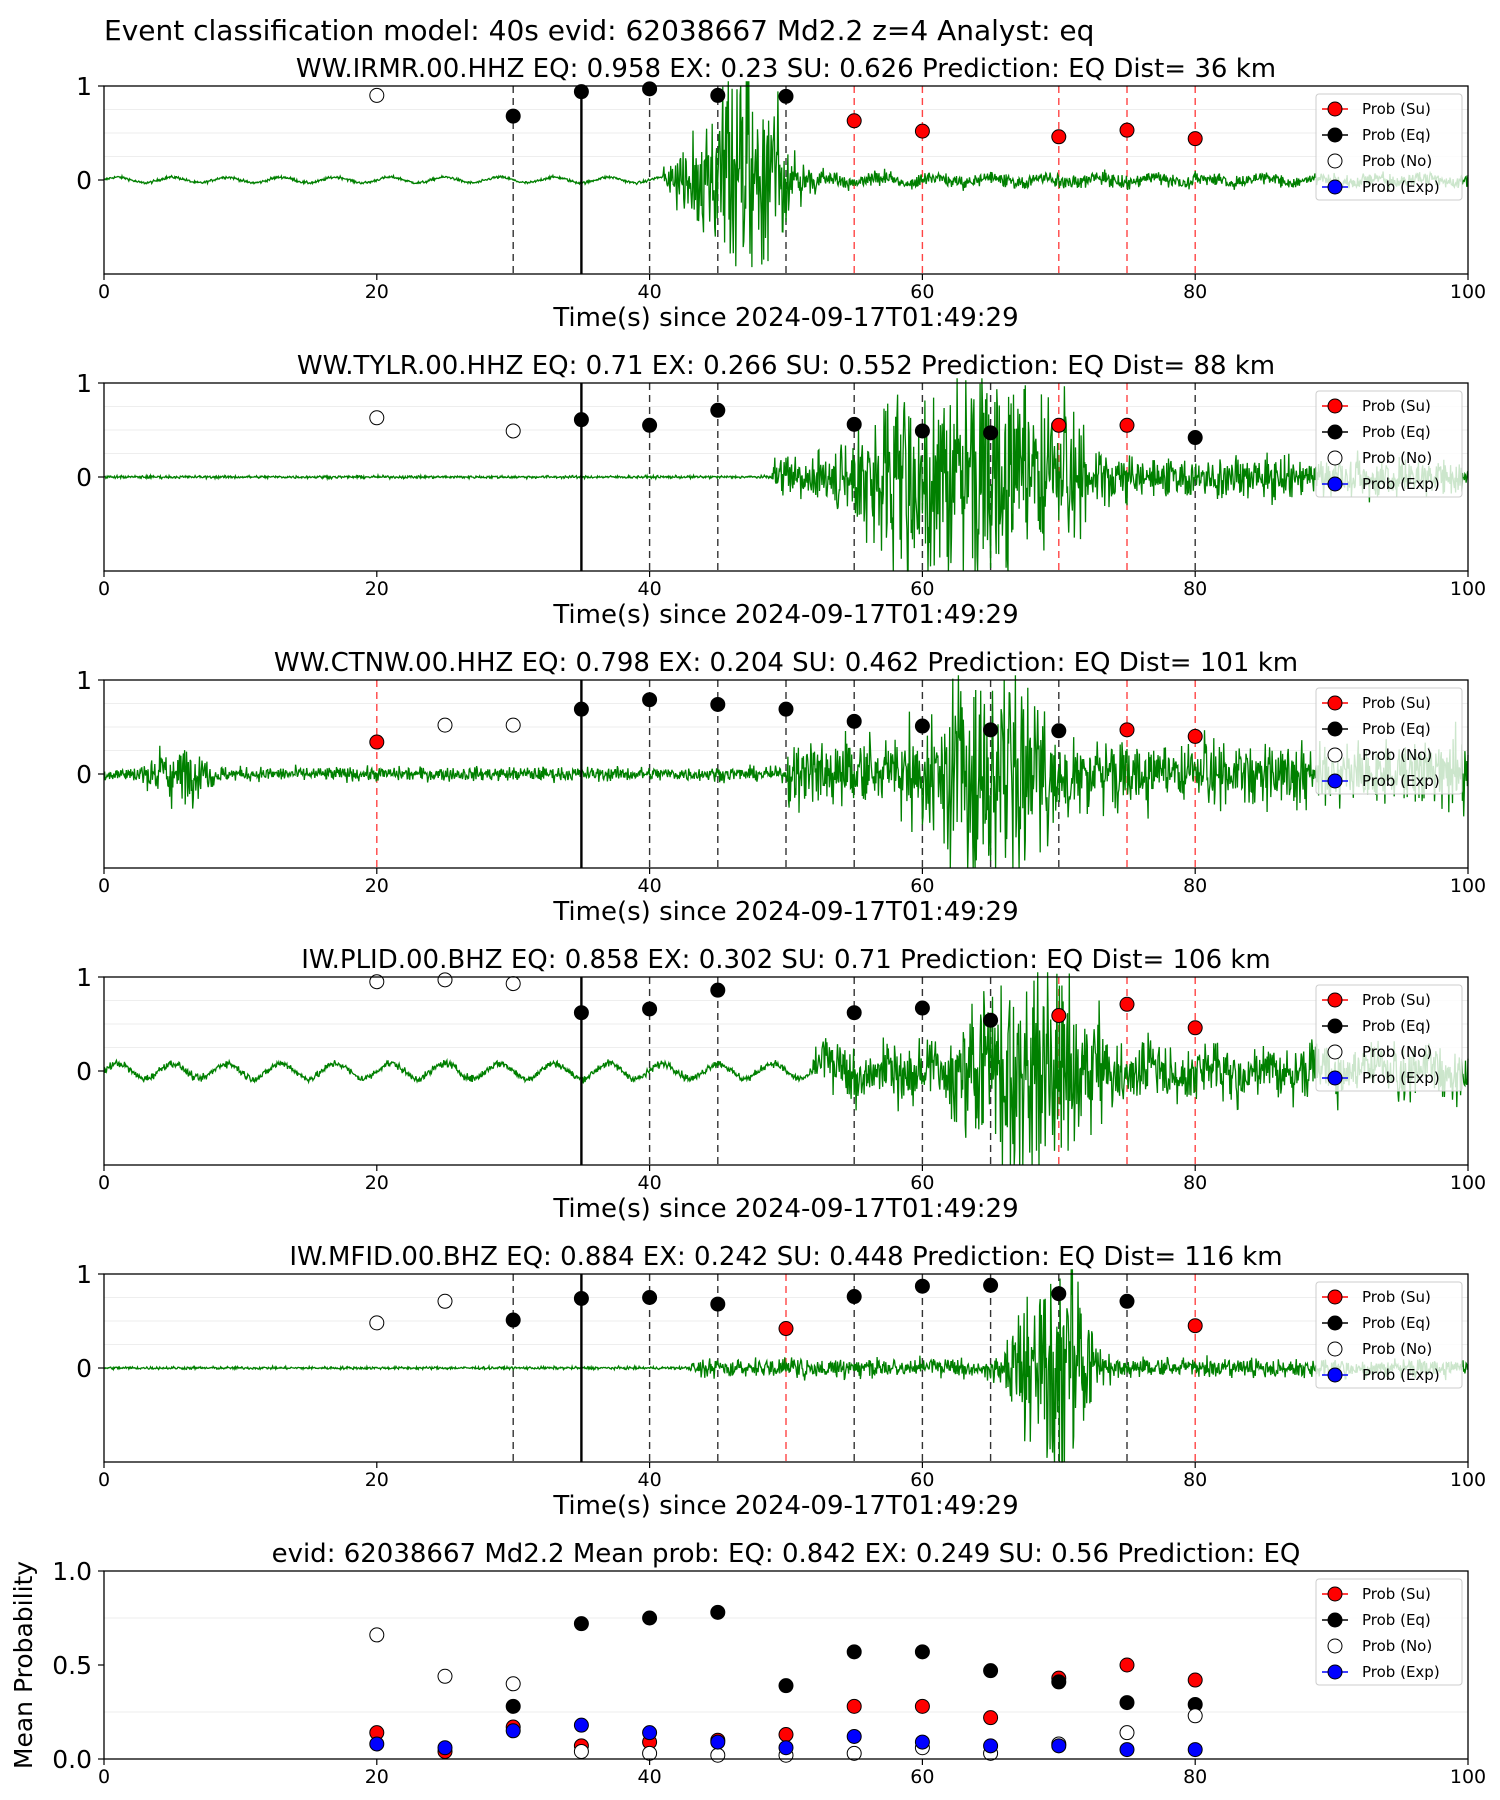 This screenshot has height=1800, width=1500. Describe the element at coordinates (72, 1665) in the screenshot. I see `y-tick-label: 0.5` at that location.